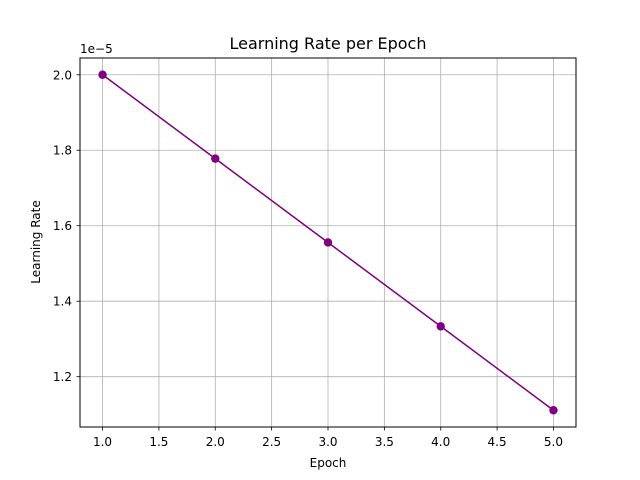 The width and height of the screenshot is (640, 480). I want to click on x-tick-label: 3.5, so click(384, 442).